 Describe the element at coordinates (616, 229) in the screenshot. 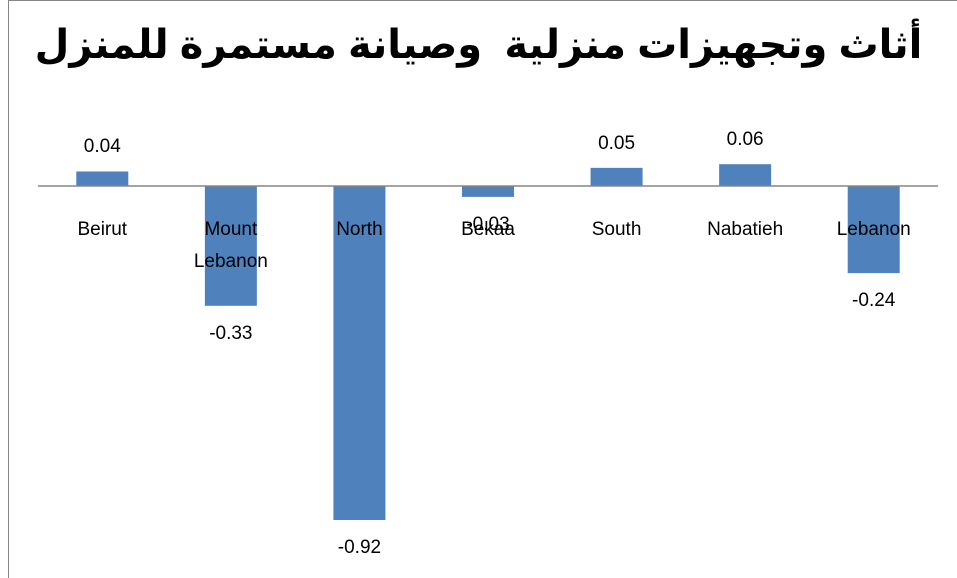

I see `x-tick-label: South` at that location.